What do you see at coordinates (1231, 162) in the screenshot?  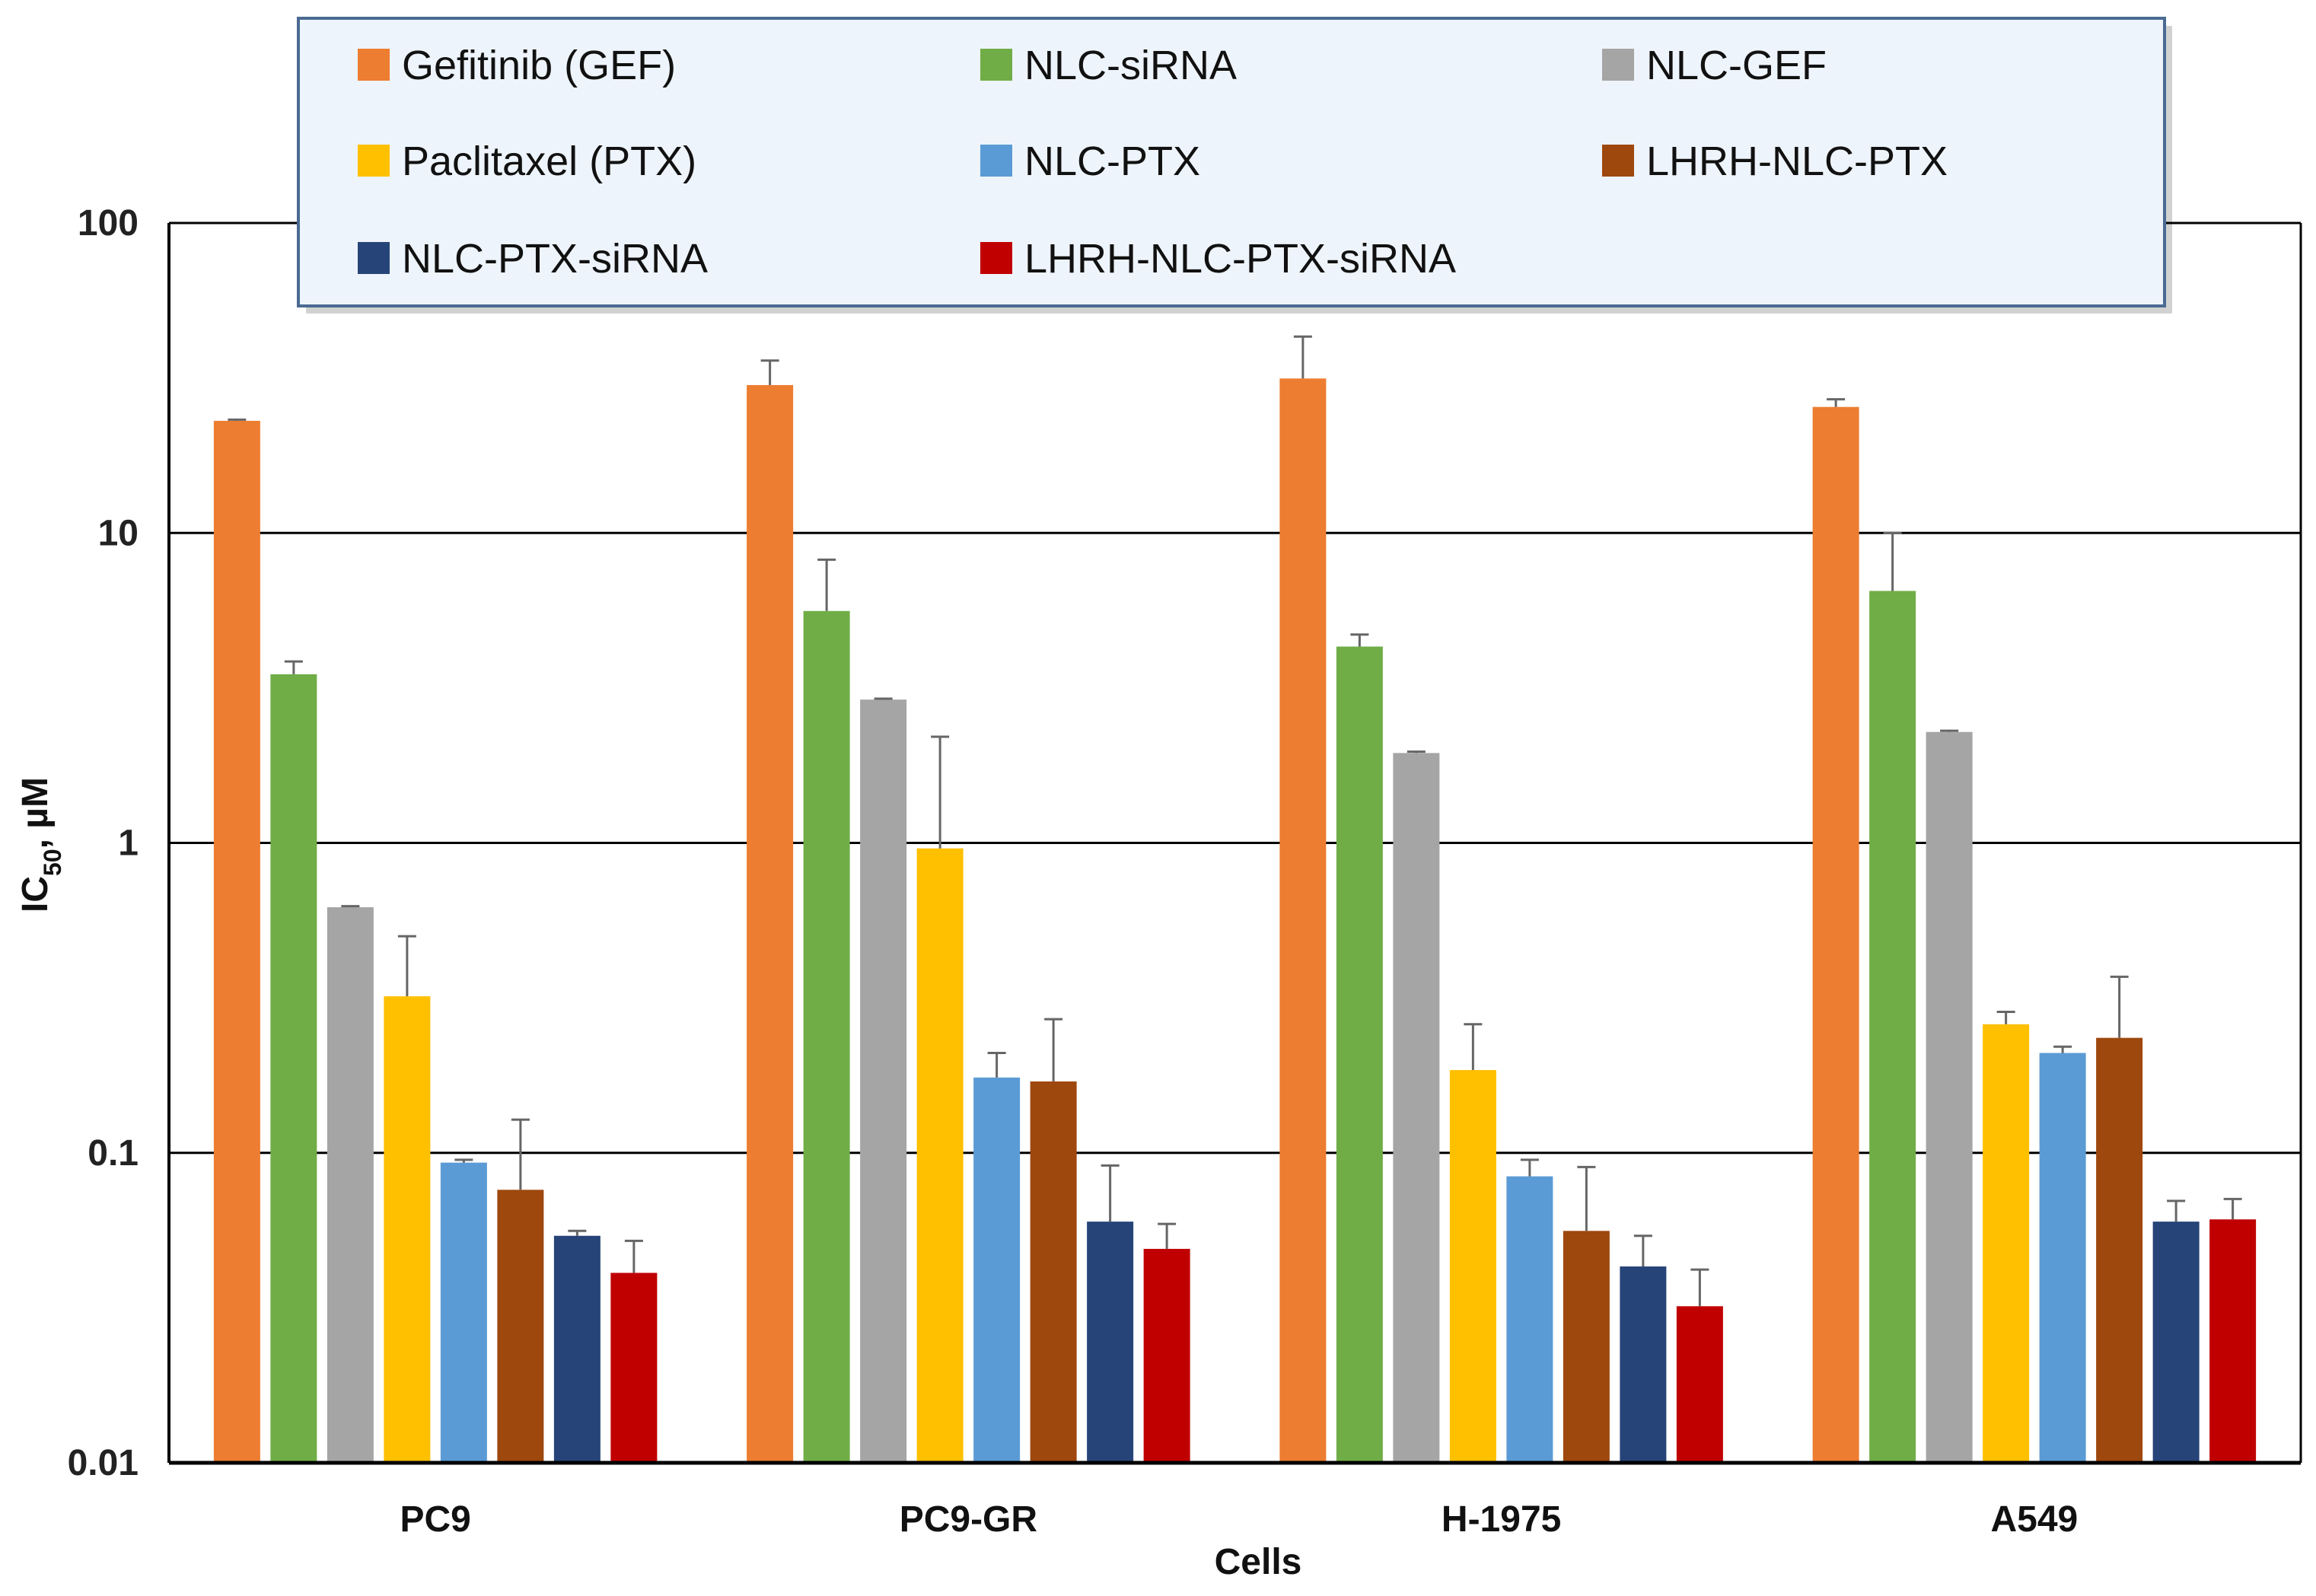 I see `legend-box` at bounding box center [1231, 162].